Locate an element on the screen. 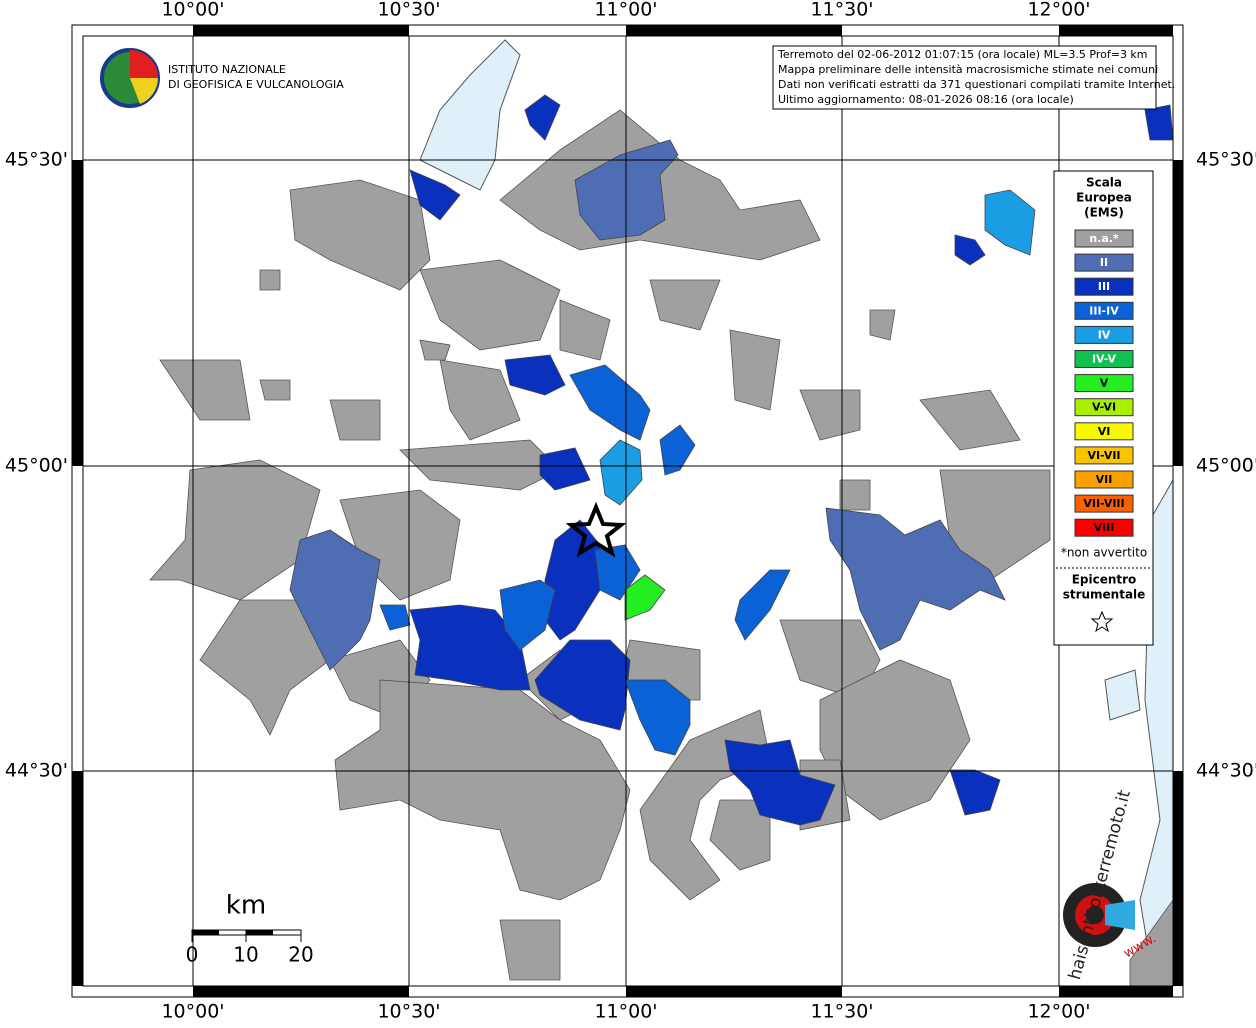  ingv-name: ISTITUTO NAZIONALE is located at coordinates (227, 69).